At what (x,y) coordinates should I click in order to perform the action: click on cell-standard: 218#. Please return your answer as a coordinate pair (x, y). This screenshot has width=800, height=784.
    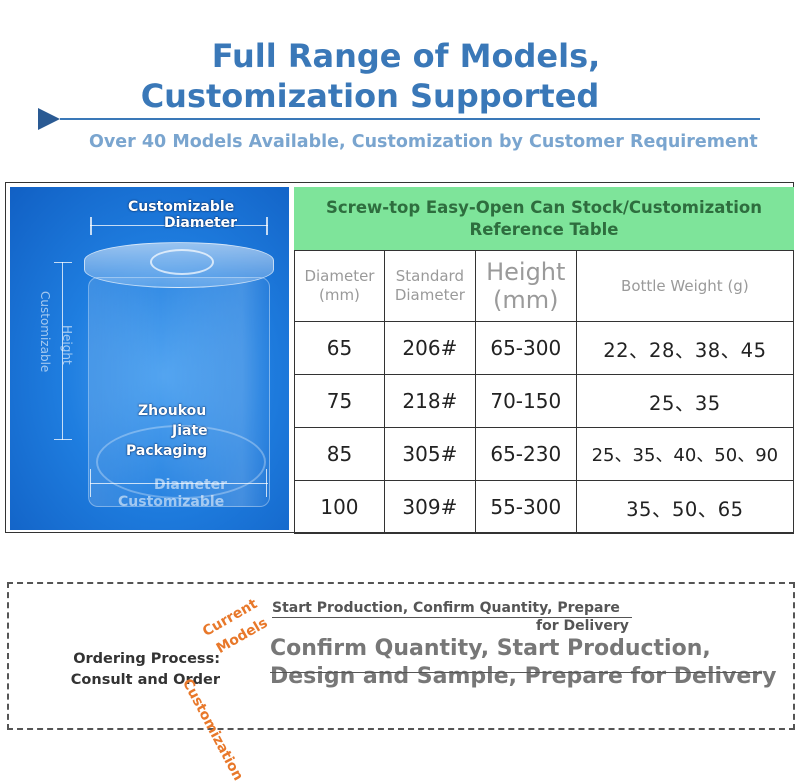
    Looking at the image, I should click on (429, 401).